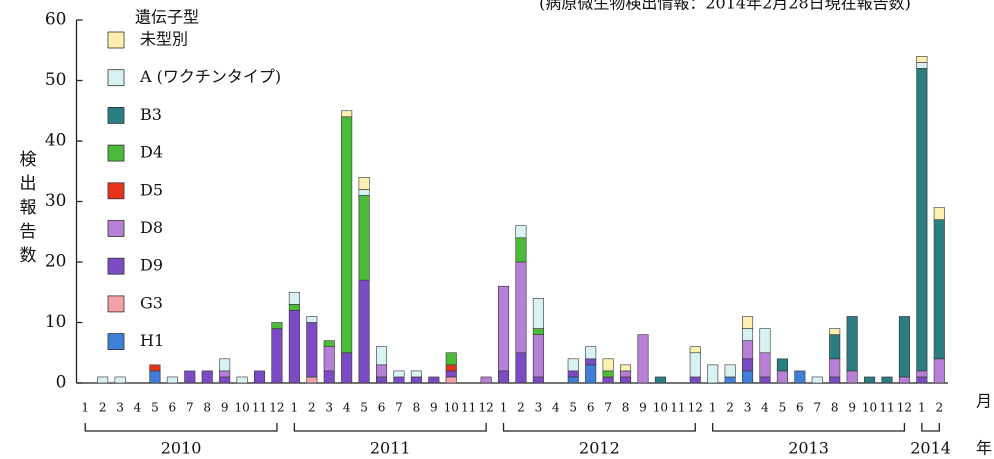 This screenshot has width=994, height=459. I want to click on legend-label: D5, so click(151, 189).